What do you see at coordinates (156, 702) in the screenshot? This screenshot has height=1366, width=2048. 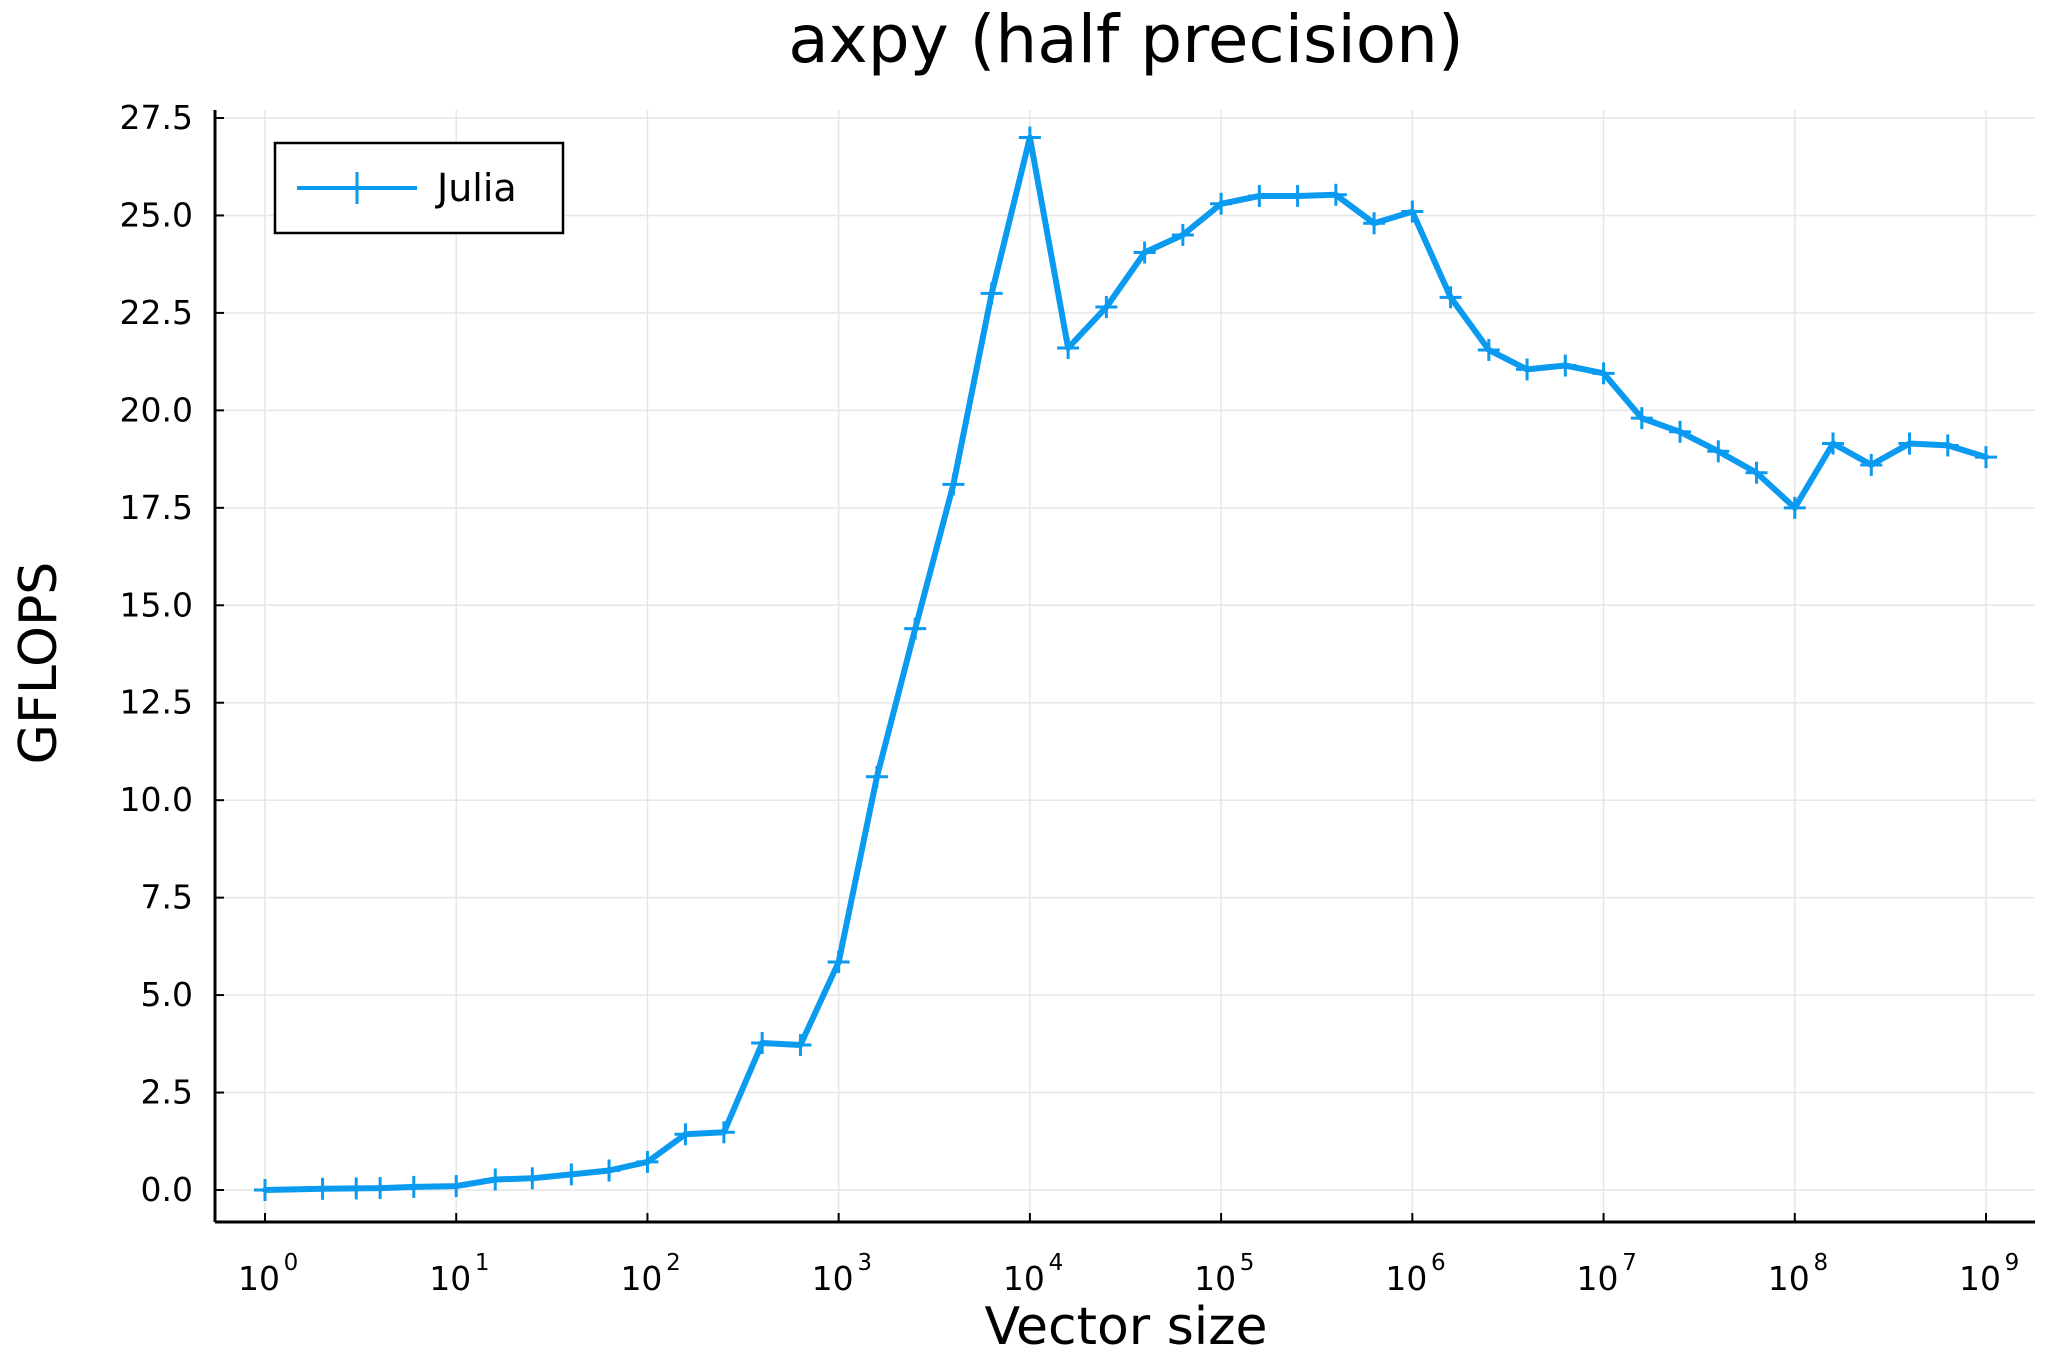 I see `y-tick-label: 12.5` at bounding box center [156, 702].